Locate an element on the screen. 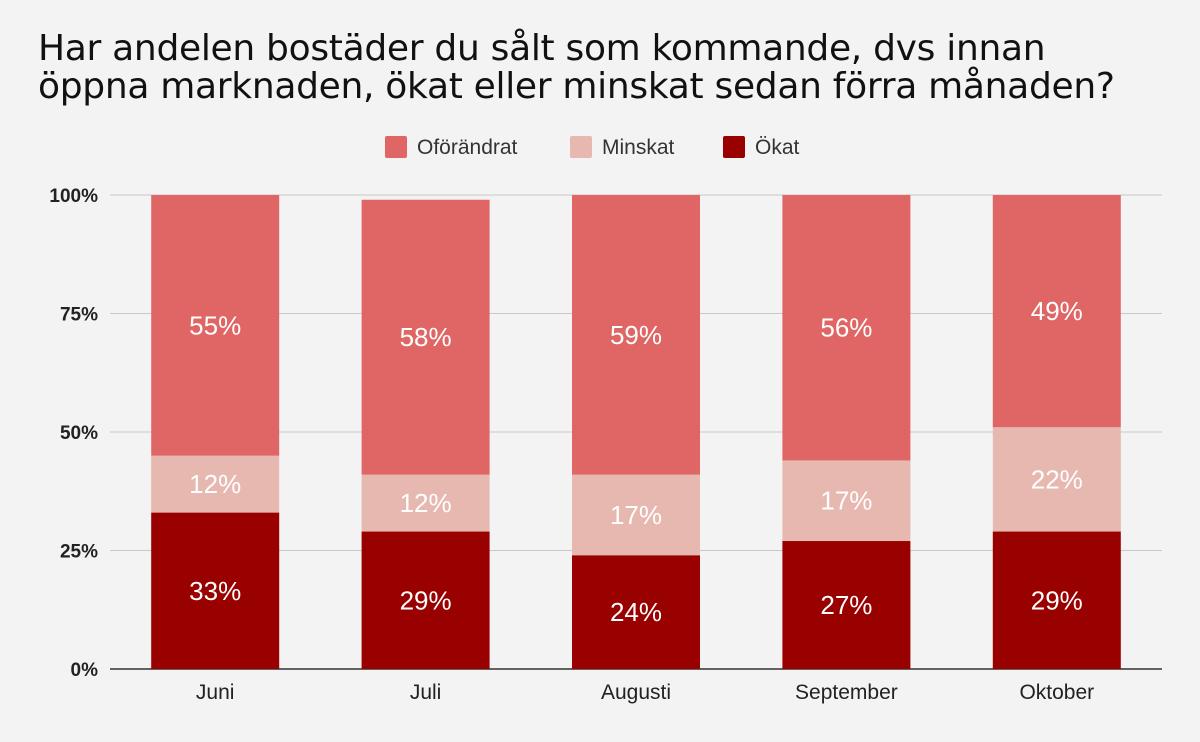 Image resolution: width=1200 pixels, height=742 pixels. bar-juni-okat is located at coordinates (215, 590).